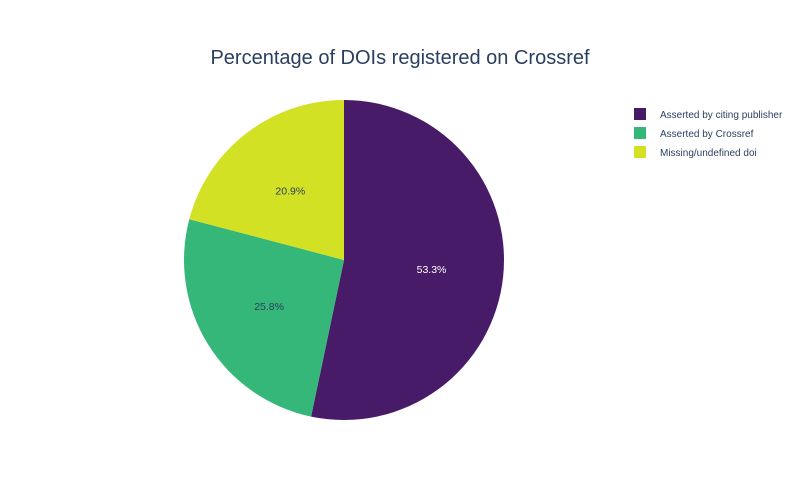 This screenshot has height=500, width=800. I want to click on legend-label: Asserted by citing publisher, so click(721, 115).